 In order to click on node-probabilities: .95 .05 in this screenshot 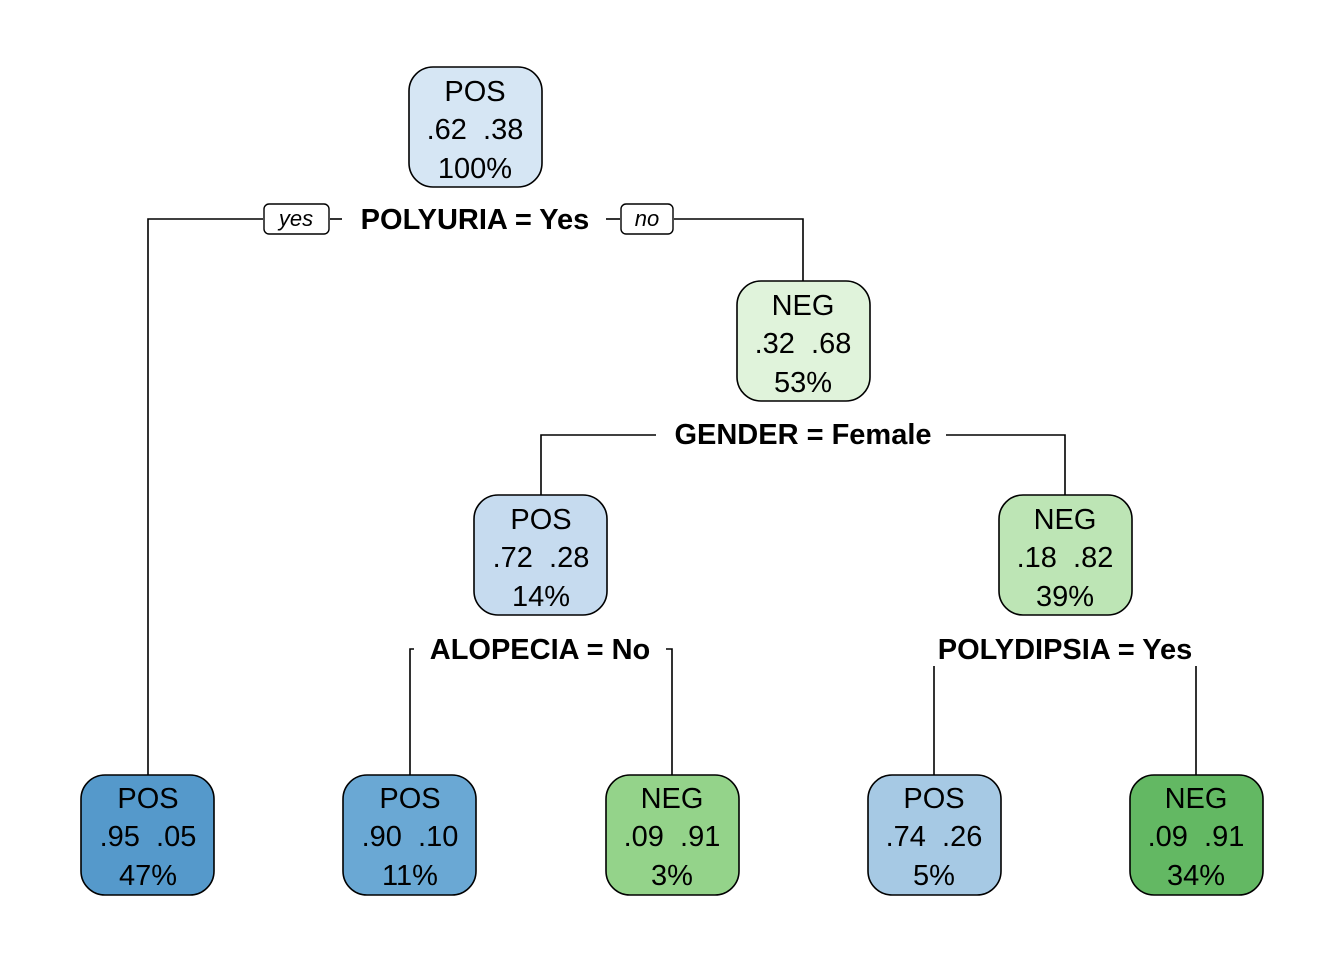, I will do `click(148, 837)`.